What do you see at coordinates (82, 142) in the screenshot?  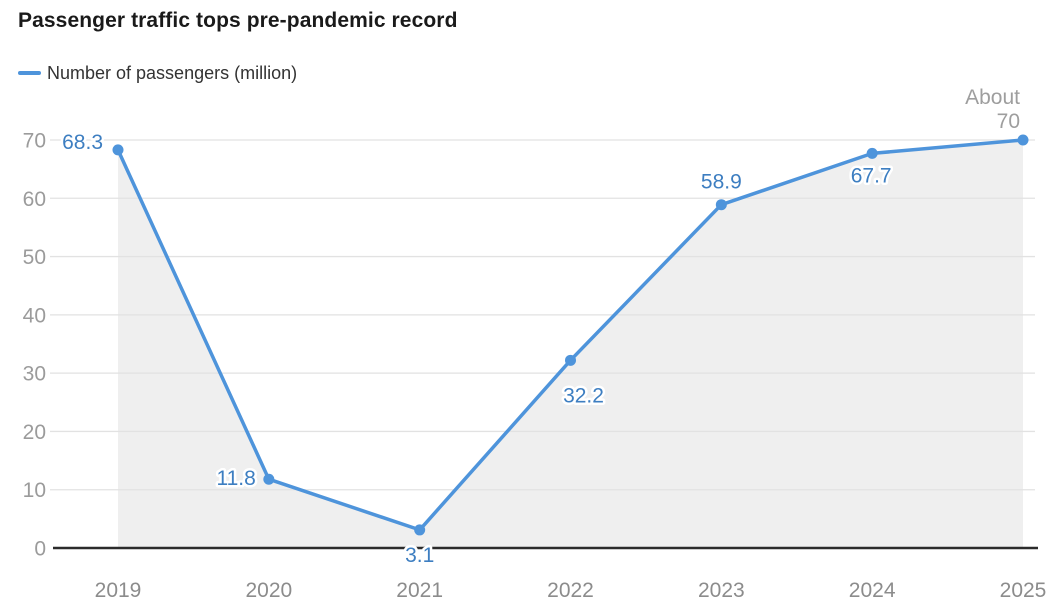 I see `data-point-label: 68.3` at bounding box center [82, 142].